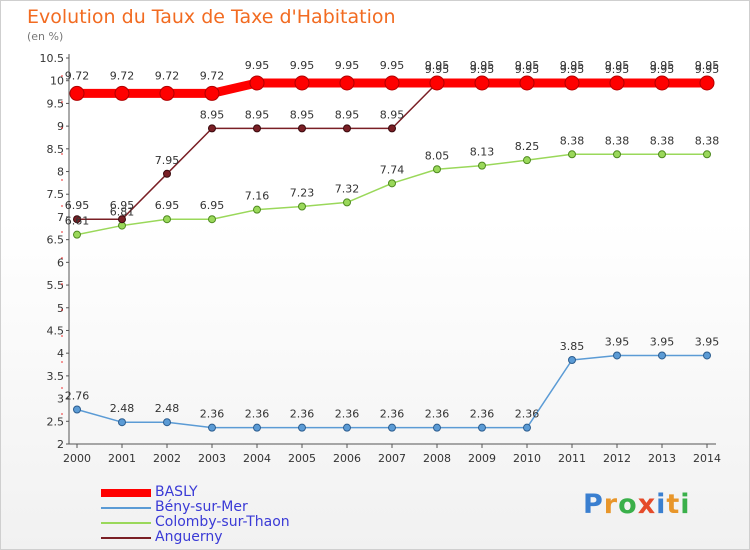 The image size is (750, 550). What do you see at coordinates (617, 458) in the screenshot?
I see `x-tick-label: 2012` at bounding box center [617, 458].